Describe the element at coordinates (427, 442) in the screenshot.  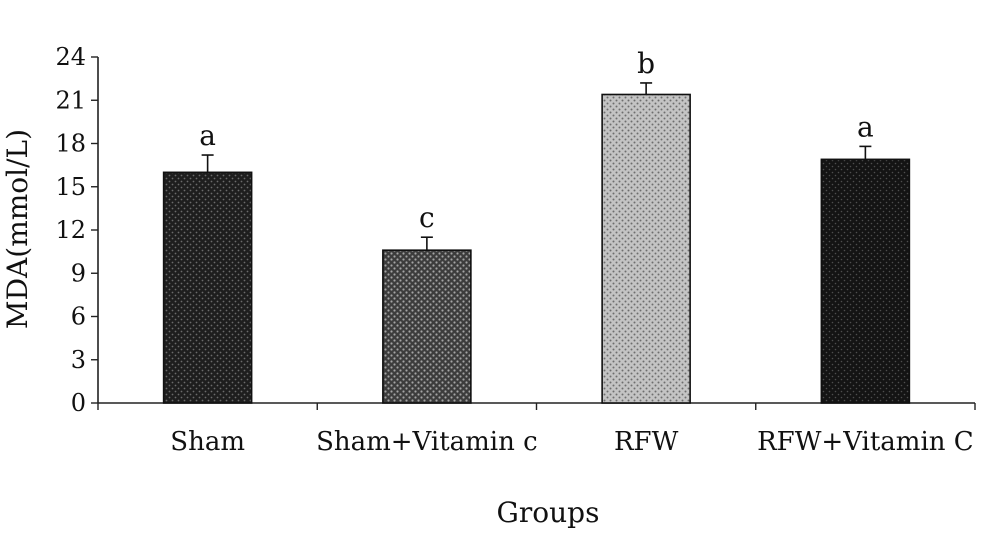
I see `x-tick-label-1: Sham+Vitamin c` at that location.